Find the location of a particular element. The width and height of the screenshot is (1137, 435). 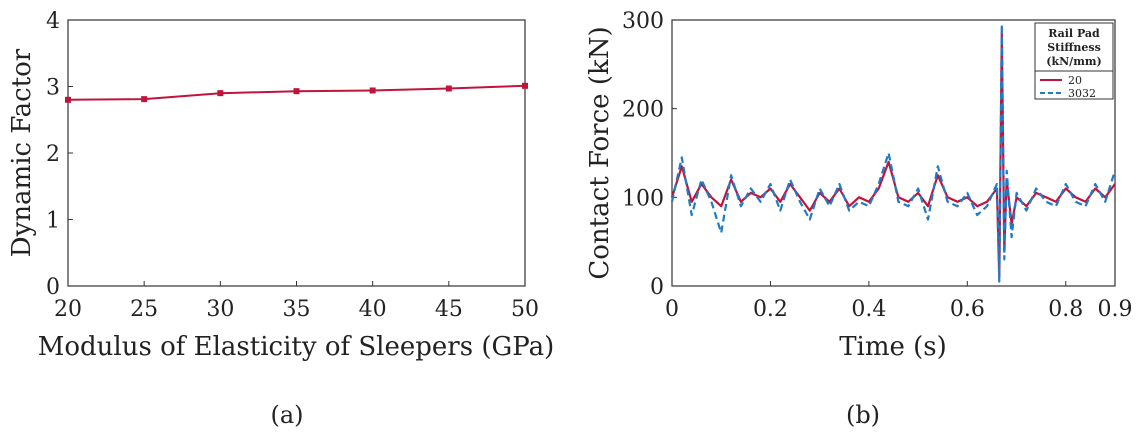

chart-b-panel-label: (b) is located at coordinates (863, 415).